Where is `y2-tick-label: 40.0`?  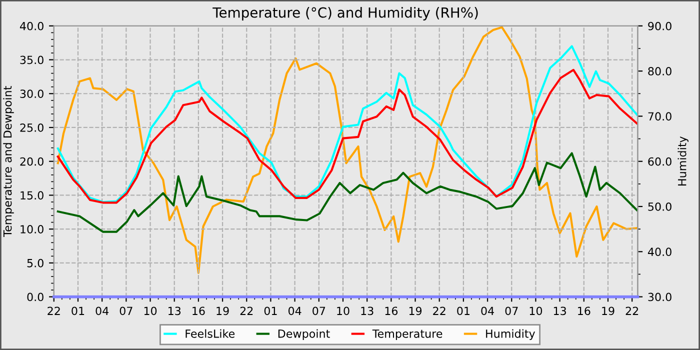
y2-tick-label: 40.0 is located at coordinates (660, 252).